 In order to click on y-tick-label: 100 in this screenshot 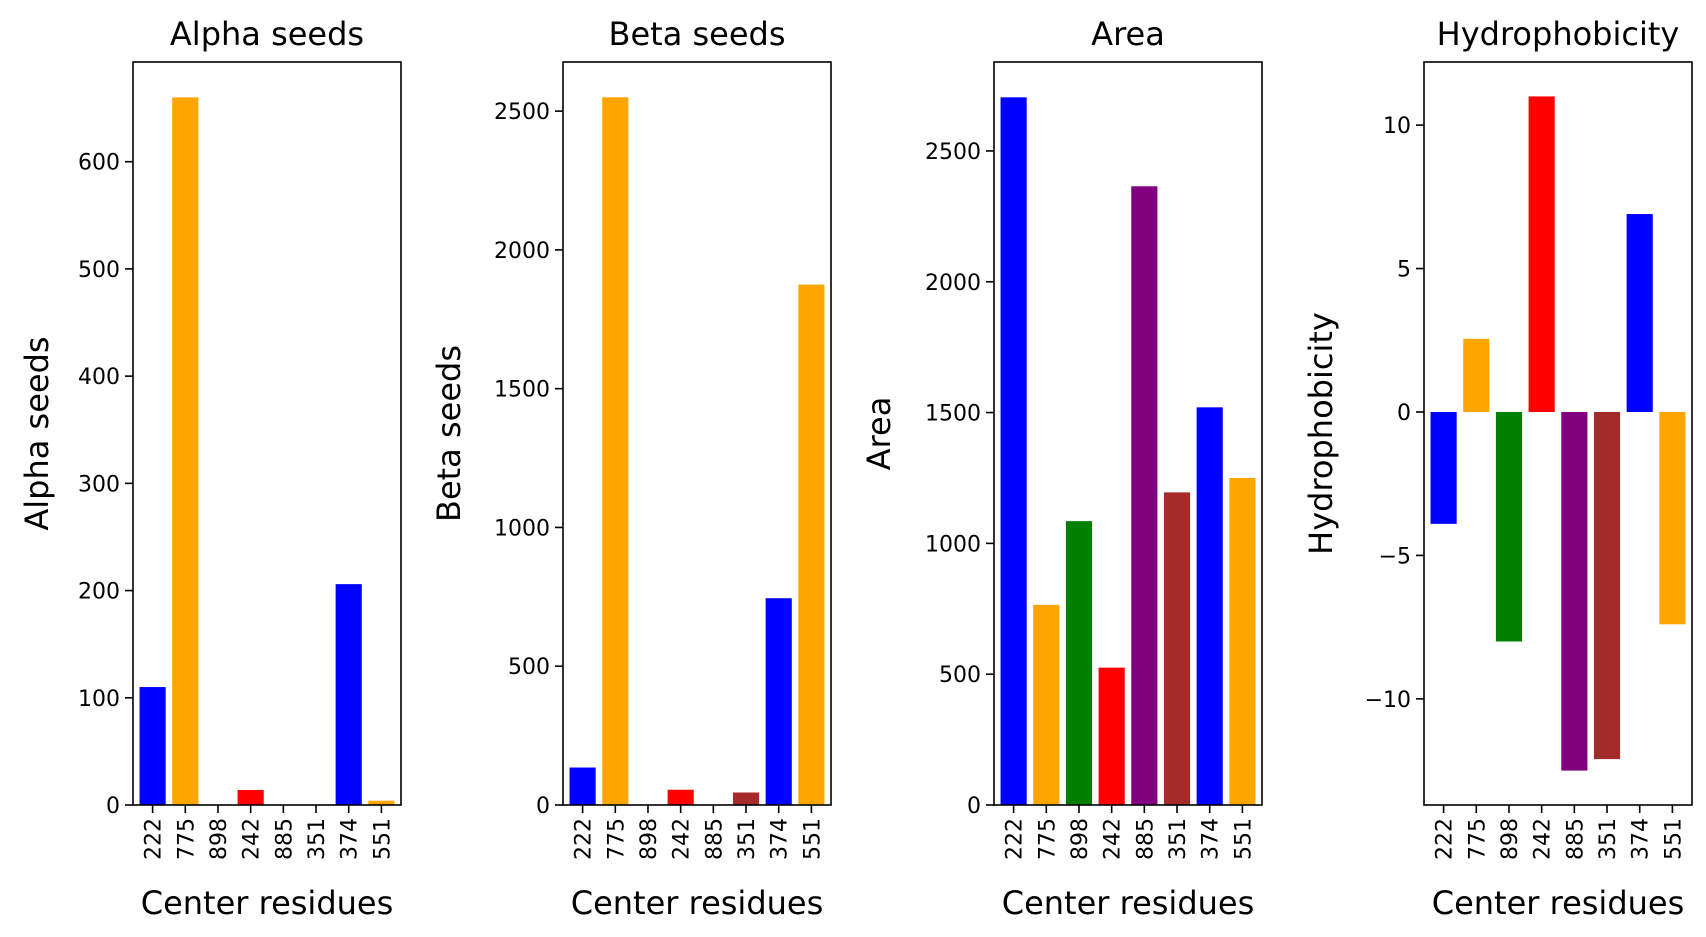, I will do `click(99, 699)`.